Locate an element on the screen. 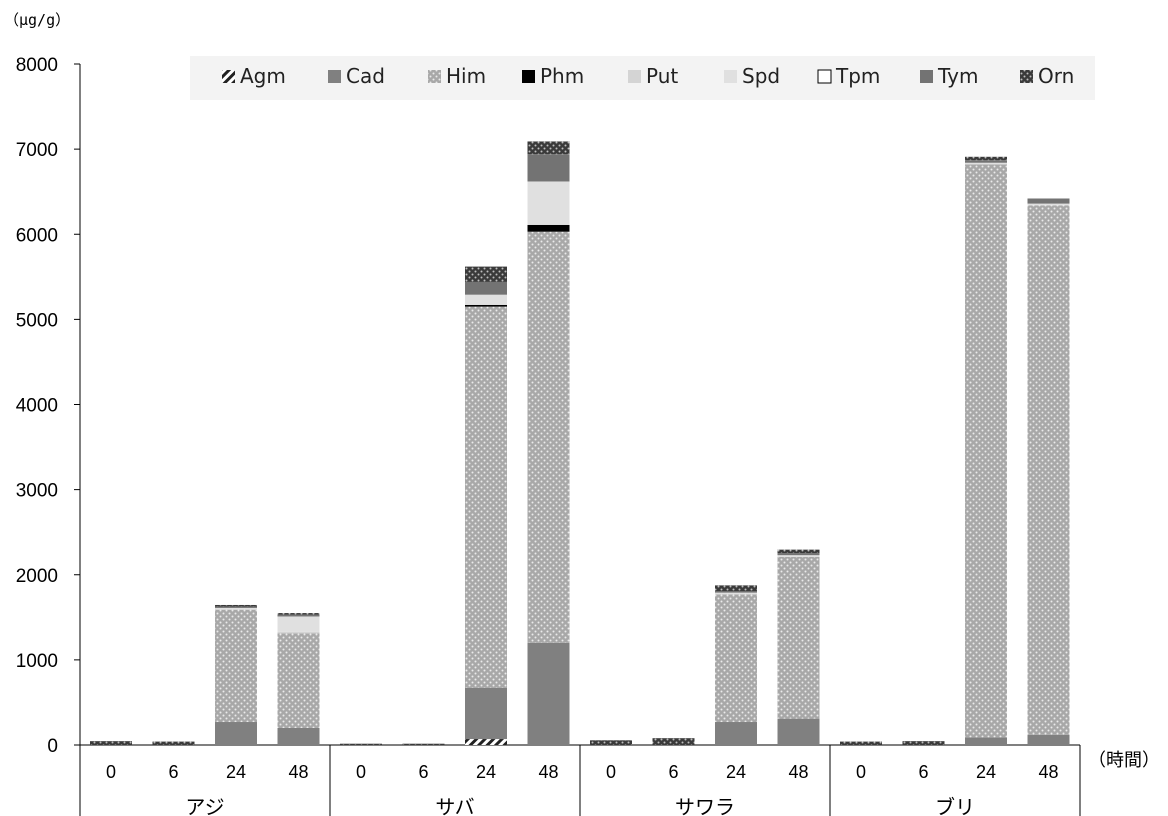 The image size is (1168, 816). y-tick-label: 6000 is located at coordinates (37, 235).